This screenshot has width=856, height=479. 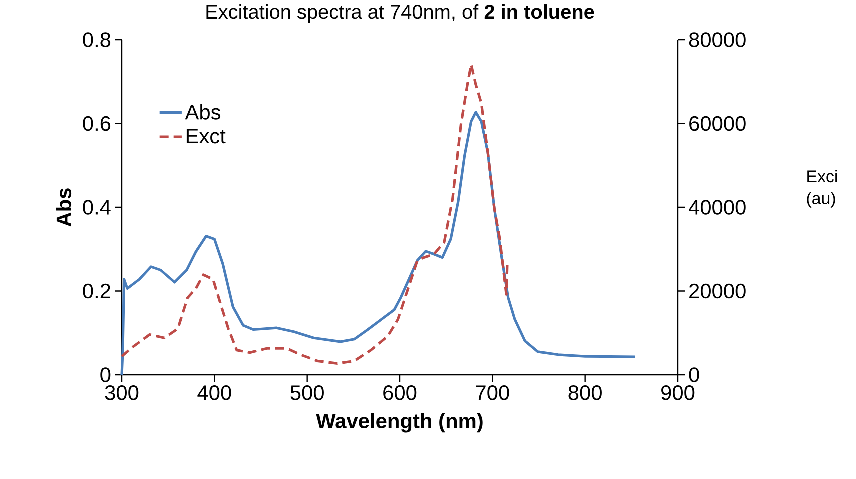 What do you see at coordinates (215, 393) in the screenshot?
I see `x-tick-label: 400` at bounding box center [215, 393].